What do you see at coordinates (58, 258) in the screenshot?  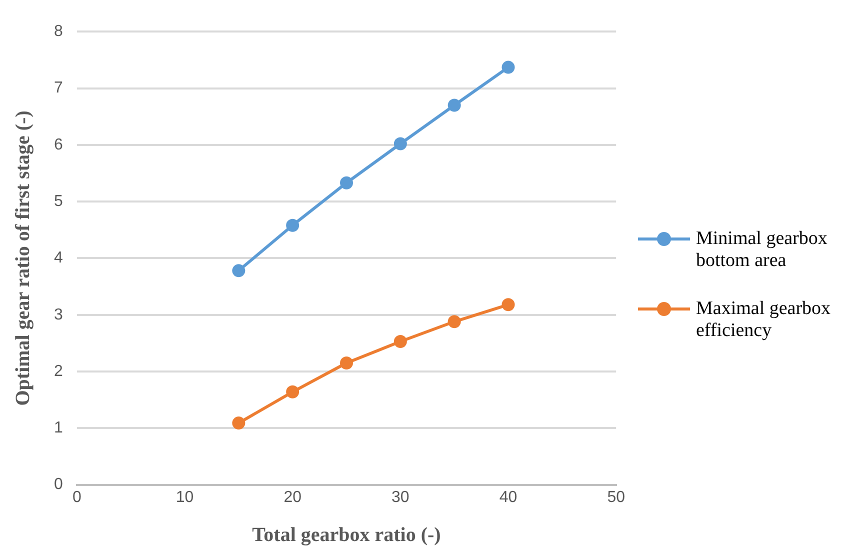 I see `y-tick-label: 4` at bounding box center [58, 258].